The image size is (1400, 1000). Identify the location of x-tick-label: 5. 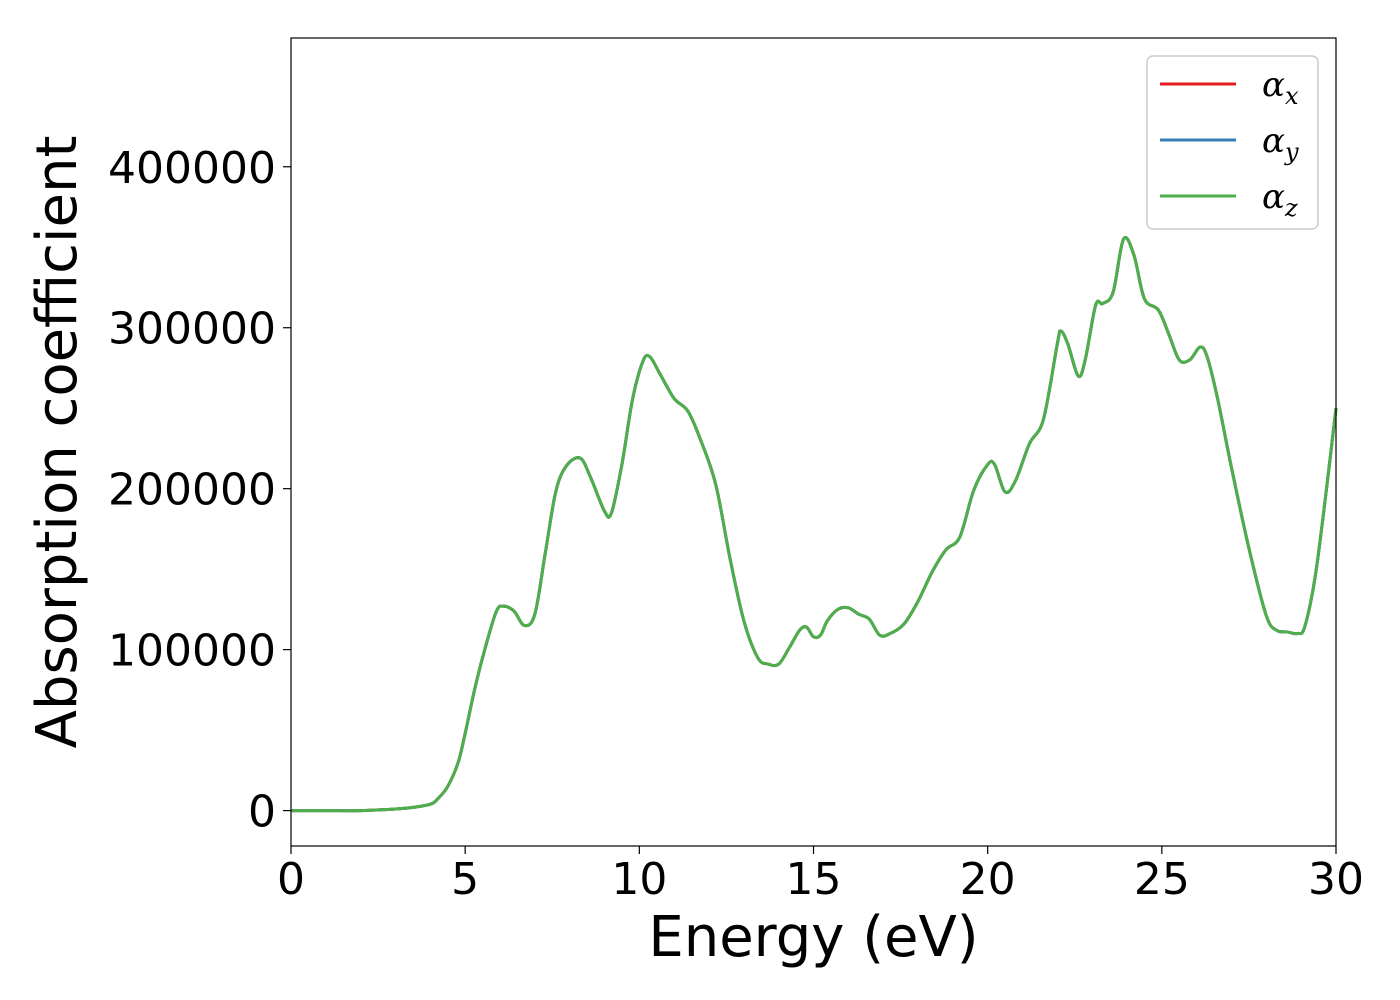
(465, 879).